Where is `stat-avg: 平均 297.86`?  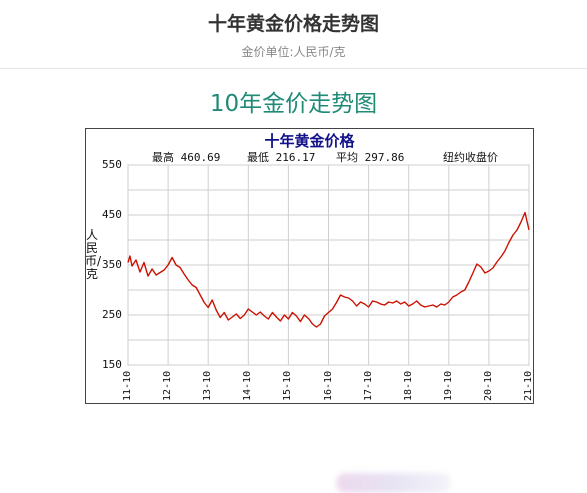
stat-avg: 平均 297.86 is located at coordinates (370, 157).